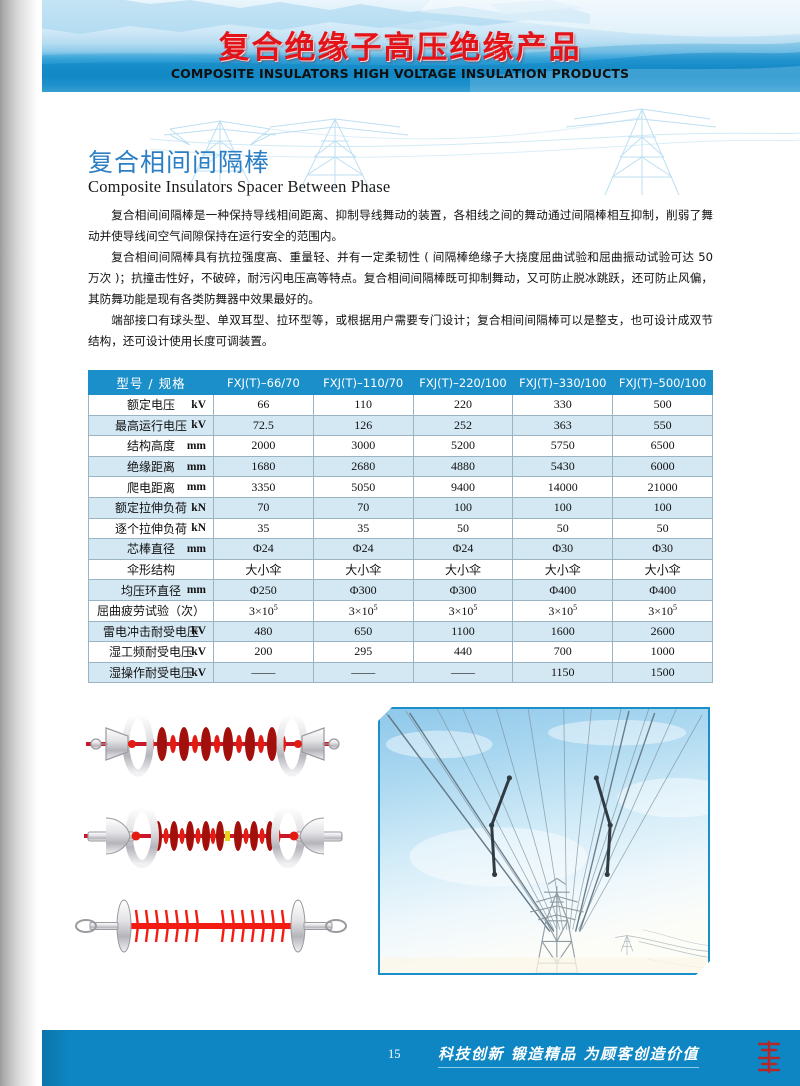 This screenshot has height=1086, width=800. I want to click on table-cell: Φ250, so click(263, 590).